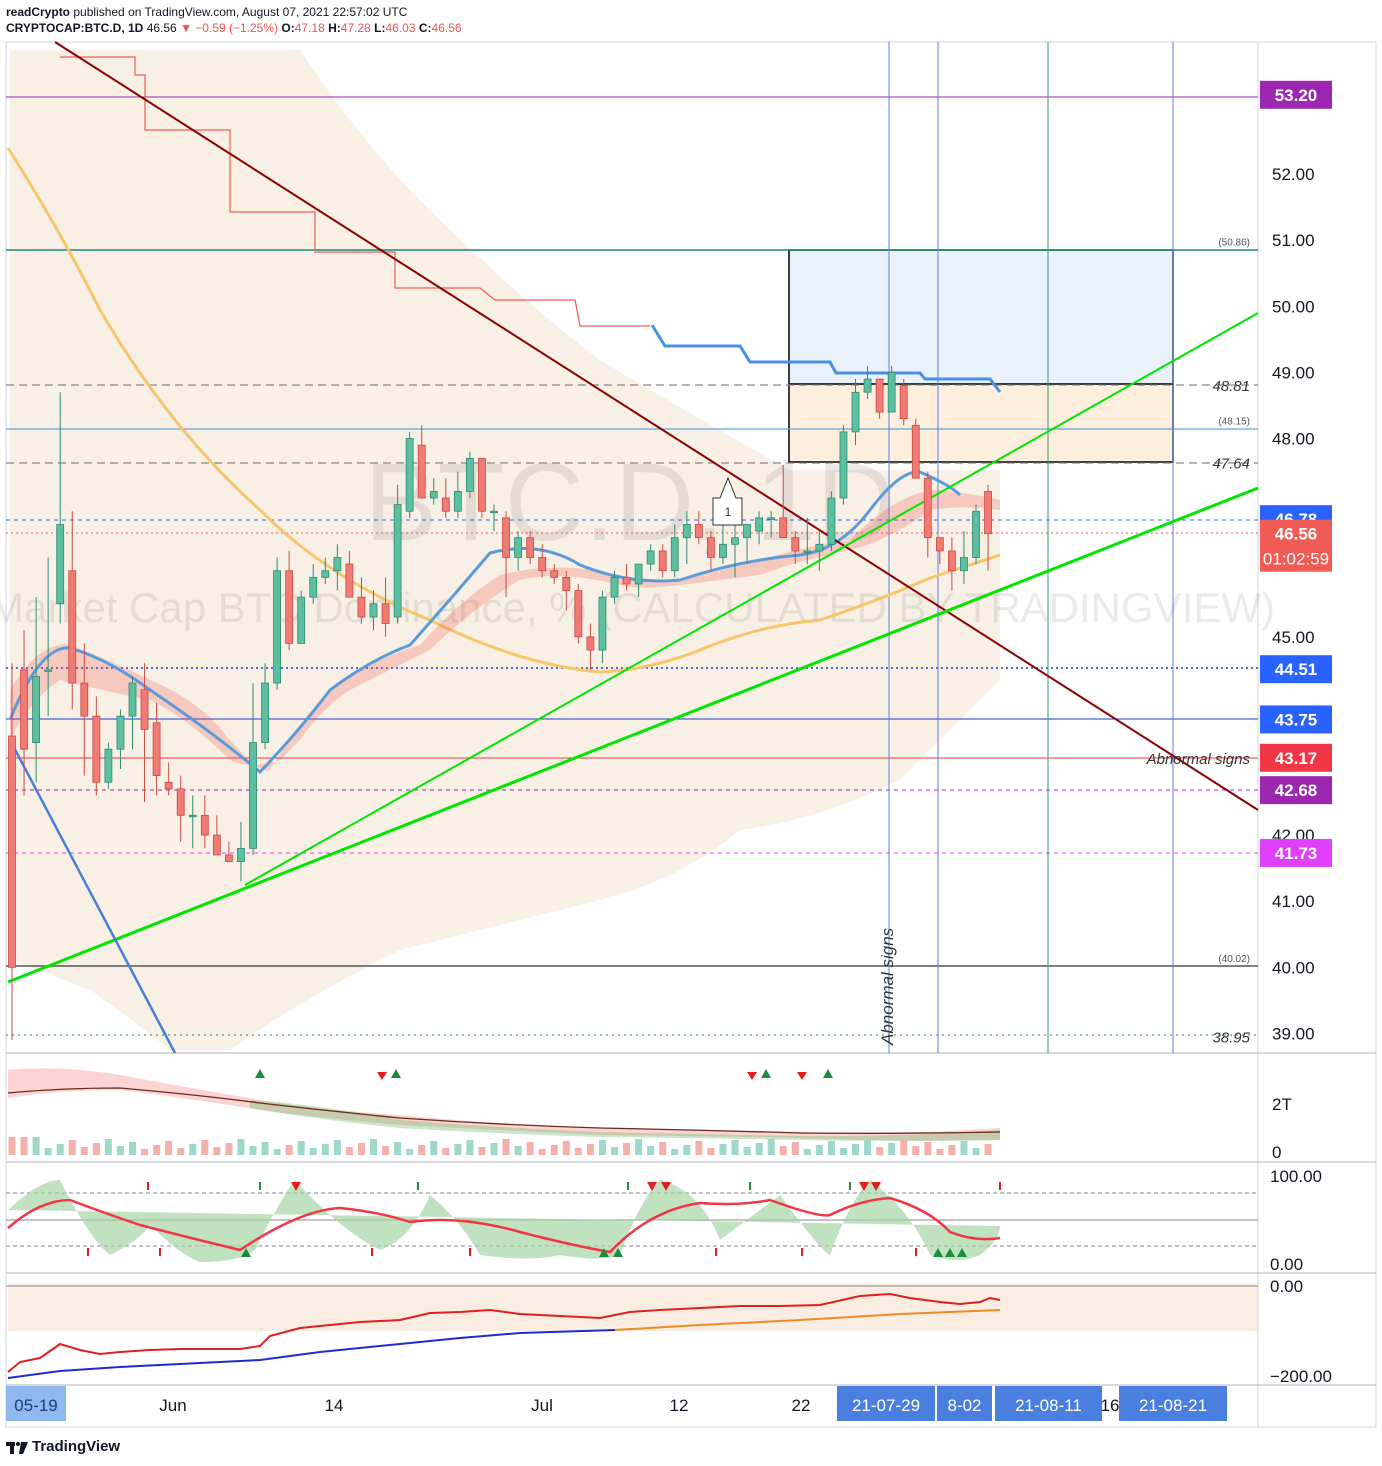 The height and width of the screenshot is (1466, 1382). I want to click on author-name: readCrypto, so click(38, 12).